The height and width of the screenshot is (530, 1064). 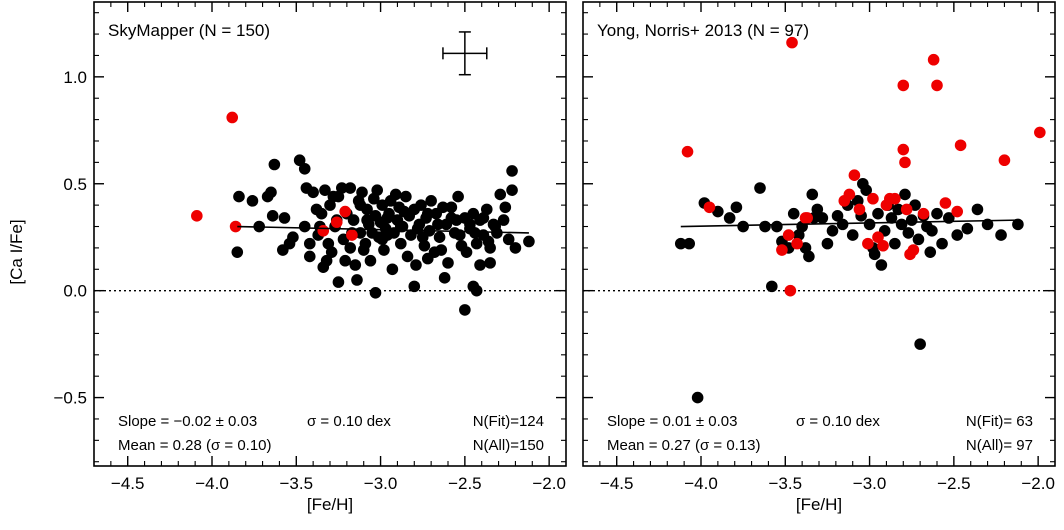 I want to click on panel-1-mean-text: Mean = 0.28 (σ = 0.10), so click(x=195, y=445).